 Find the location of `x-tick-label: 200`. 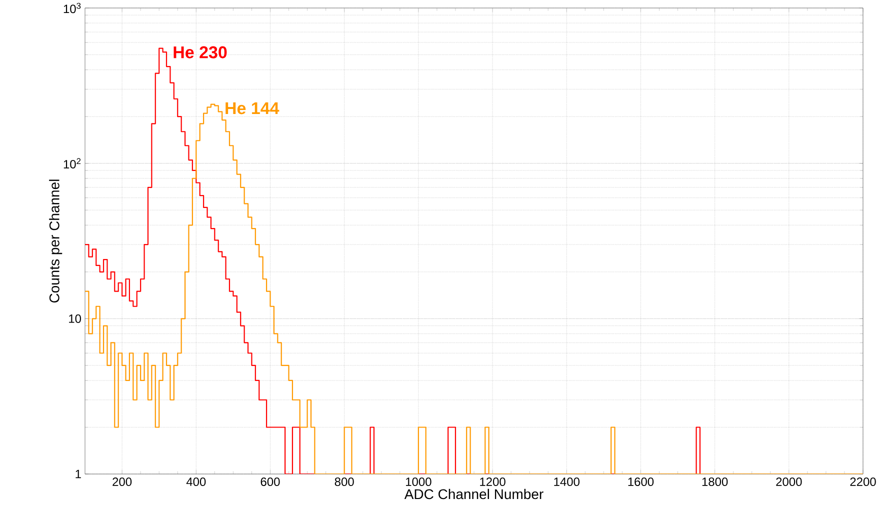

x-tick-label: 200 is located at coordinates (122, 482).